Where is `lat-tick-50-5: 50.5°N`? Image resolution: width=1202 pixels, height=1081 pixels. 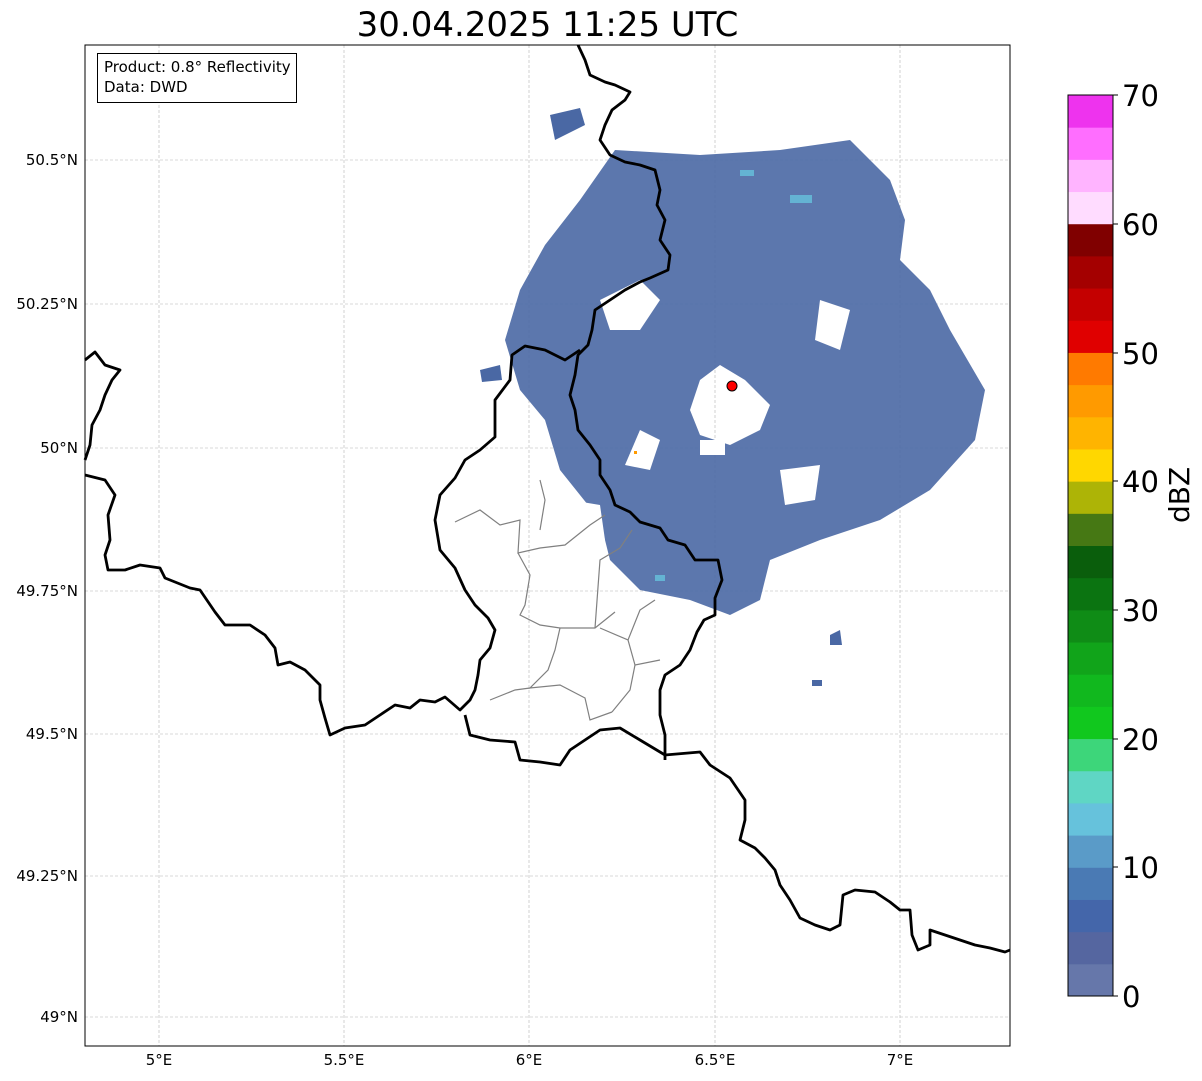
lat-tick-50-5: 50.5°N is located at coordinates (51, 160).